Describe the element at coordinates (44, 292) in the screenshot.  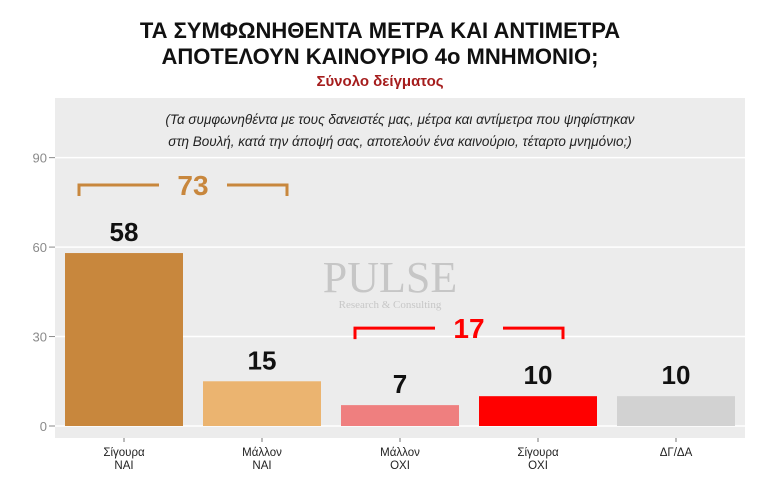
I see `y-axis-ticks: 0 30 60 90` at that location.